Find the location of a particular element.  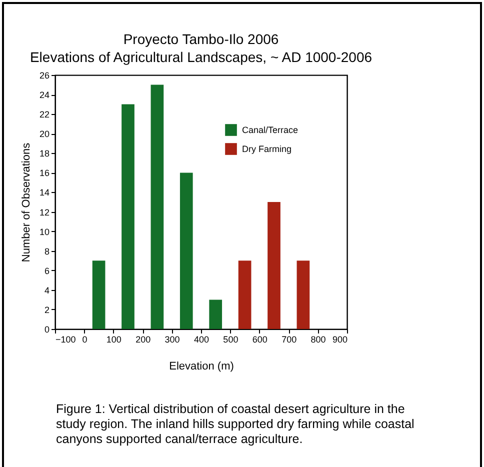

x-tick-label: 500 is located at coordinates (230, 339).